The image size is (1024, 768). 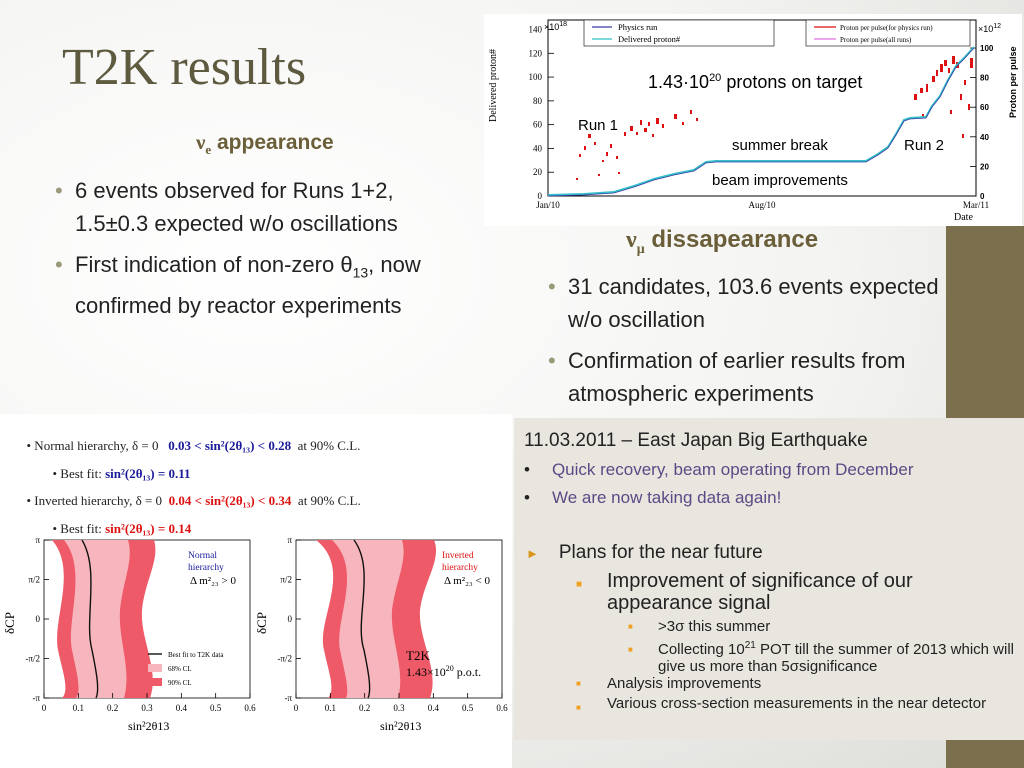 I want to click on pot-yticks-right: 0 20 40 60 80 100, so click(x=982, y=122).